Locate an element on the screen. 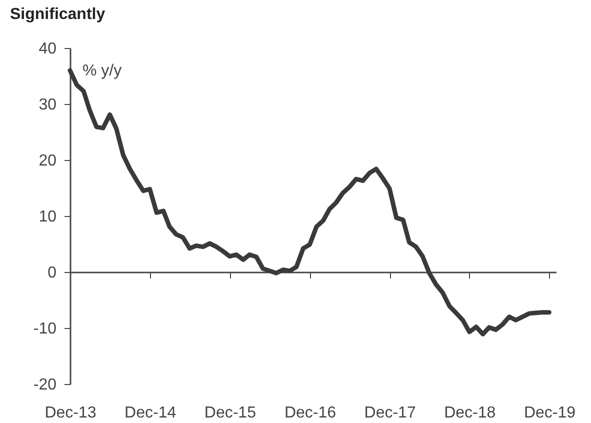  y-axis-title: % y/y is located at coordinates (102, 71).